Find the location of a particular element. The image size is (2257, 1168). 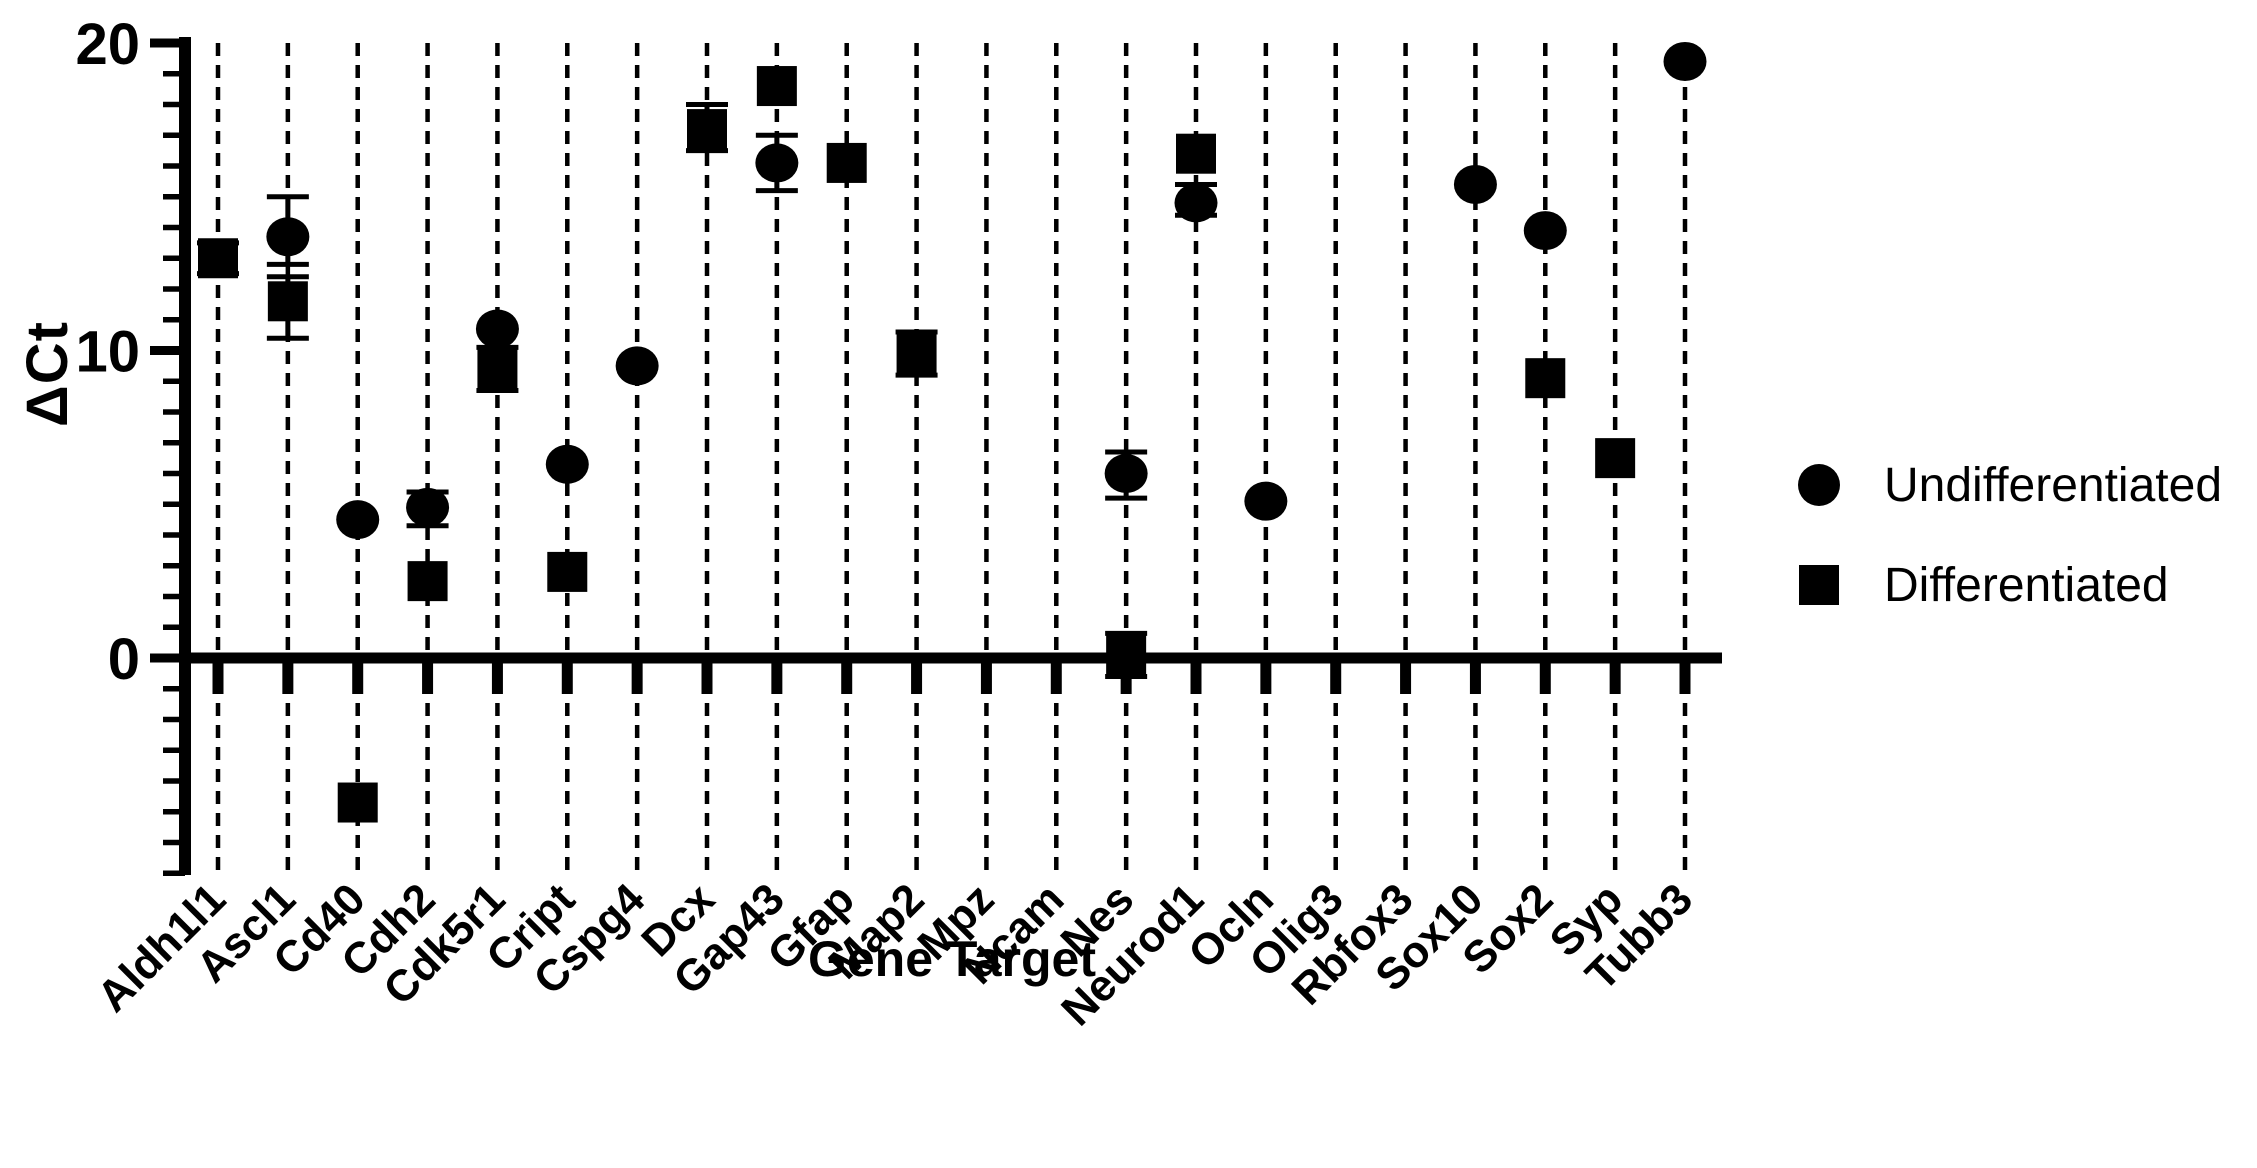

x-axis-title: Gene Target is located at coordinates (952, 959).